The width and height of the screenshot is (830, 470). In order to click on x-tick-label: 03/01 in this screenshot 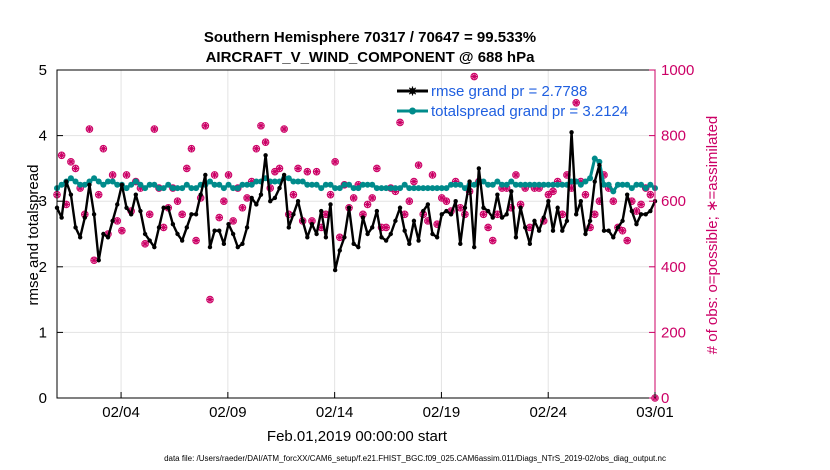, I will do `click(655, 412)`.